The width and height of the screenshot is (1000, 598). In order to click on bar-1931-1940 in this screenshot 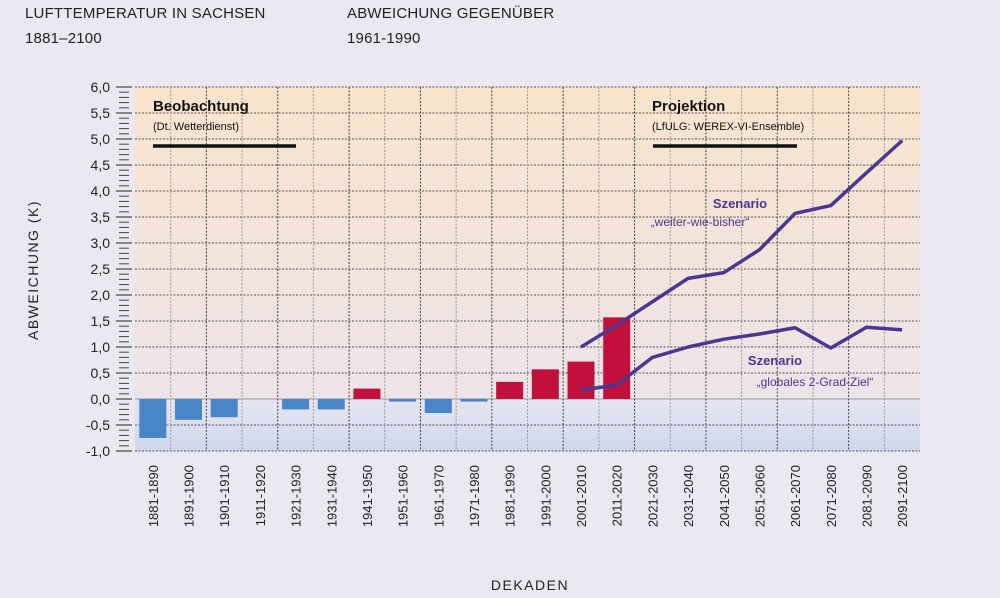, I will do `click(331, 404)`.